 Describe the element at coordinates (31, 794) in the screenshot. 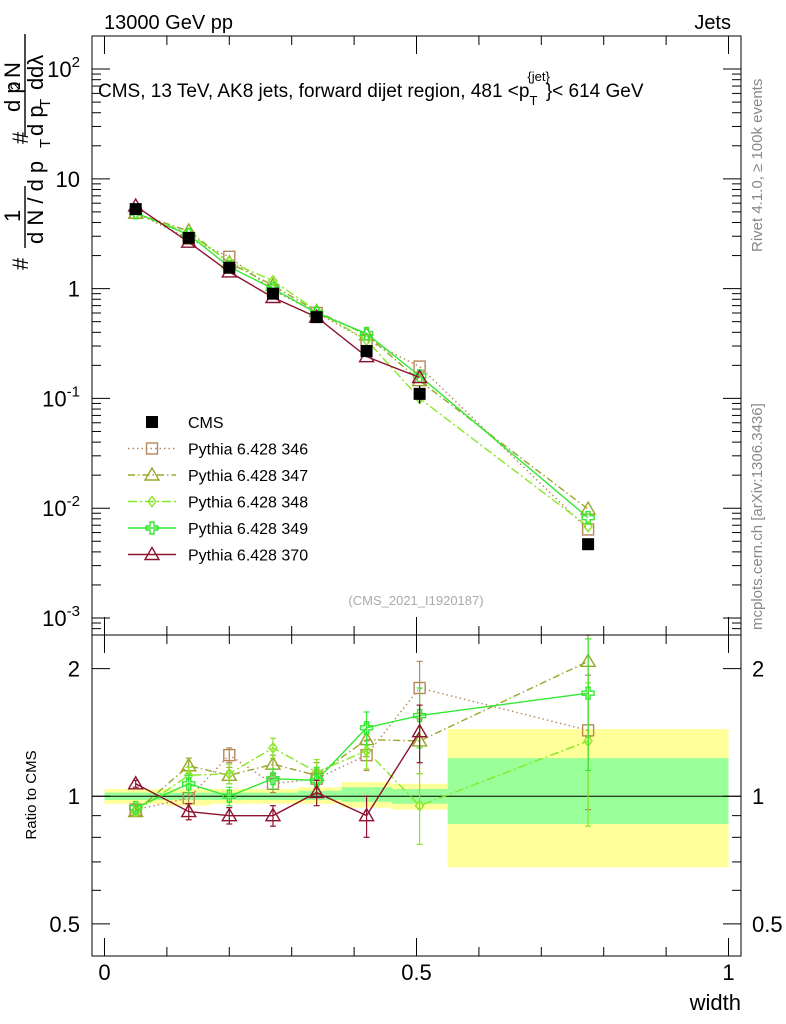

I see `ratio-ylabel: Ratio to CMS` at that location.